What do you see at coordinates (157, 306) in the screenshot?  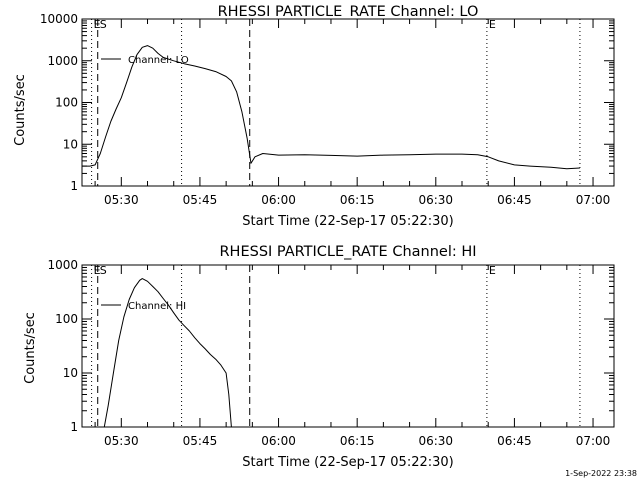 I see `legend-label: Channel: HI` at bounding box center [157, 306].